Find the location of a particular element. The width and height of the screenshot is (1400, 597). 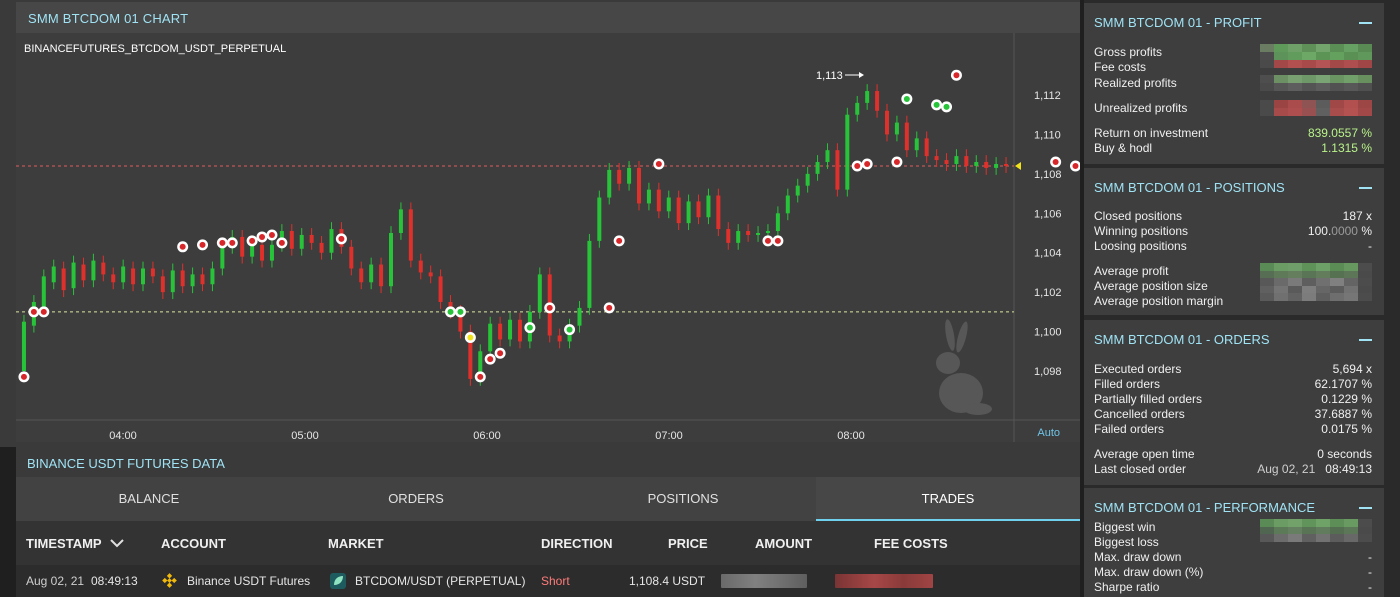

x-tick-label: 05:00 is located at coordinates (305, 436).